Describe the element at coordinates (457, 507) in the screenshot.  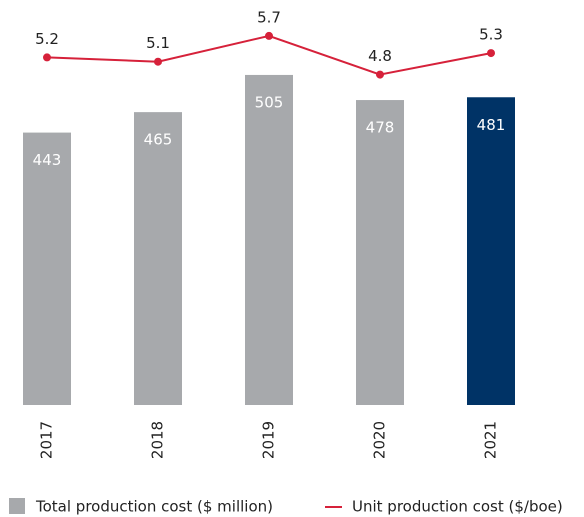
I see `legend-label: Unit production cost ($/boe)` at that location.